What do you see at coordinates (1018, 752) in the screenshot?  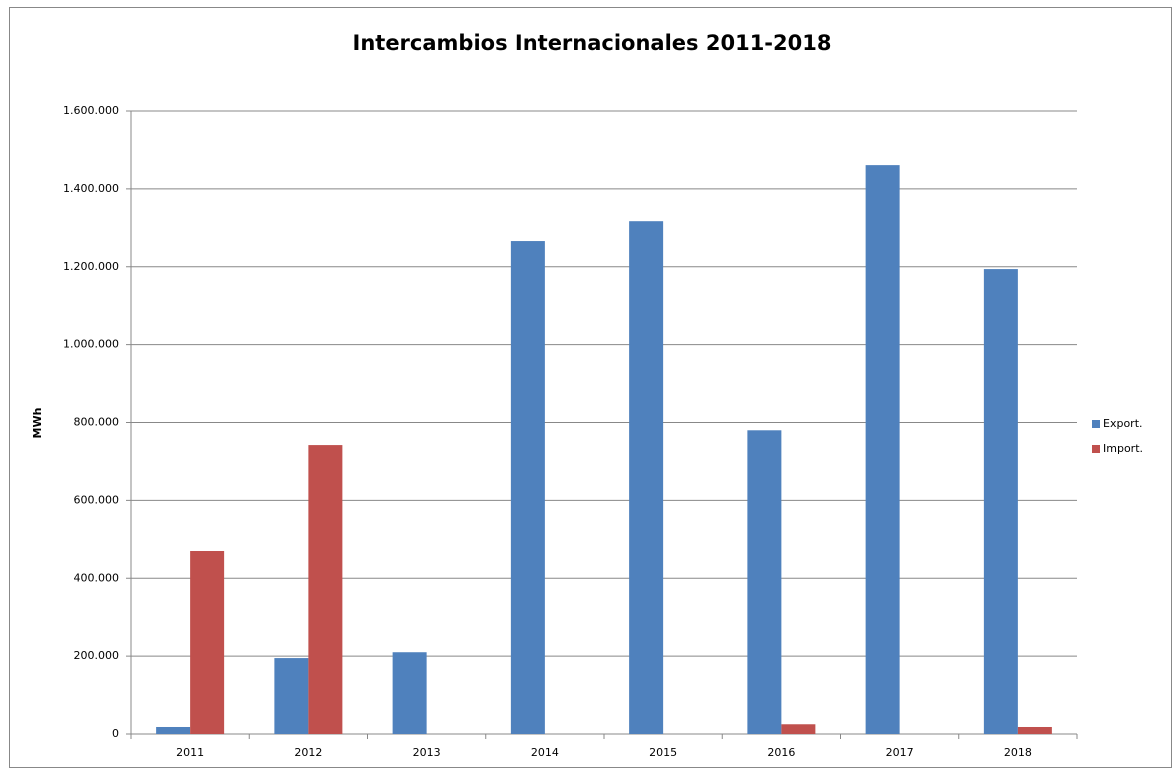 I see `x-tick-label: 2018` at bounding box center [1018, 752].